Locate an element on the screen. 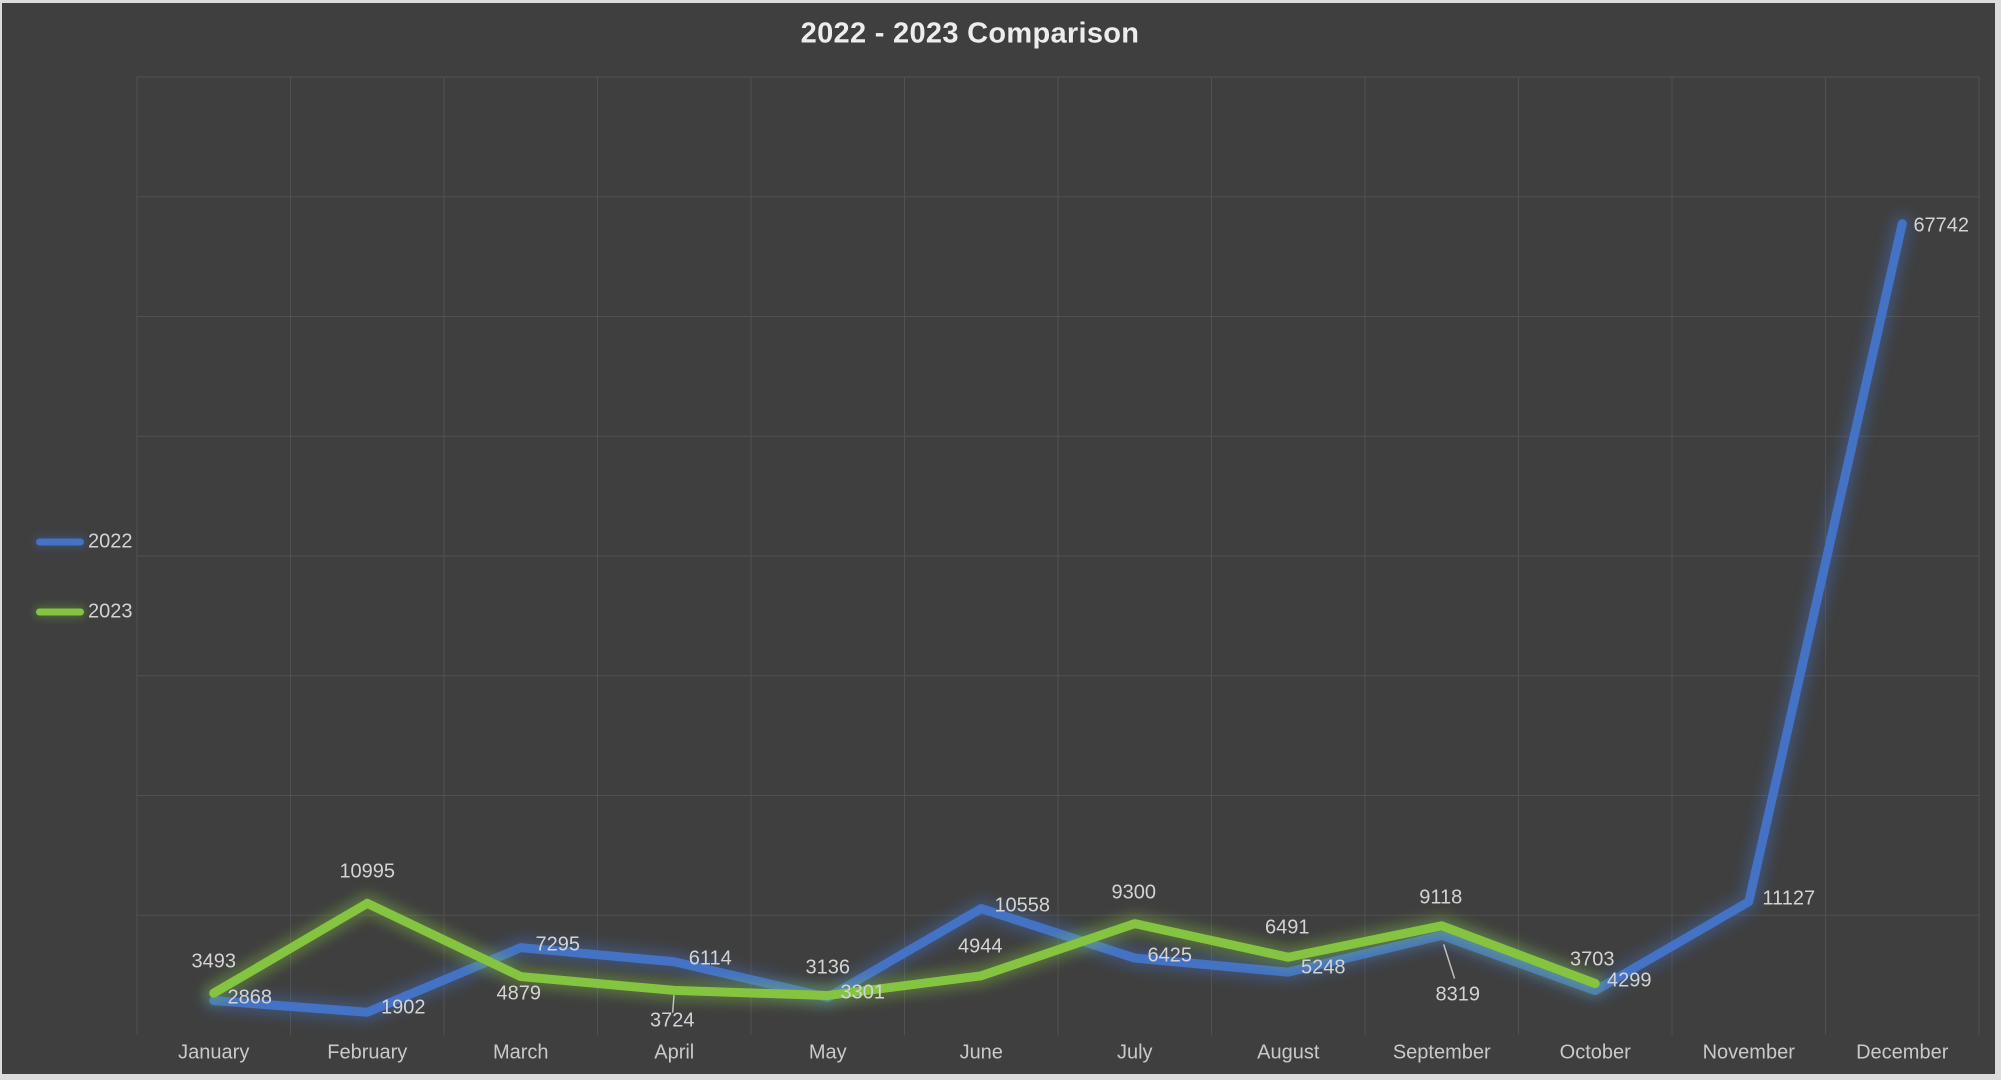 This screenshot has width=2001, height=1080. legend-item-2023: 2023 is located at coordinates (84, 612).